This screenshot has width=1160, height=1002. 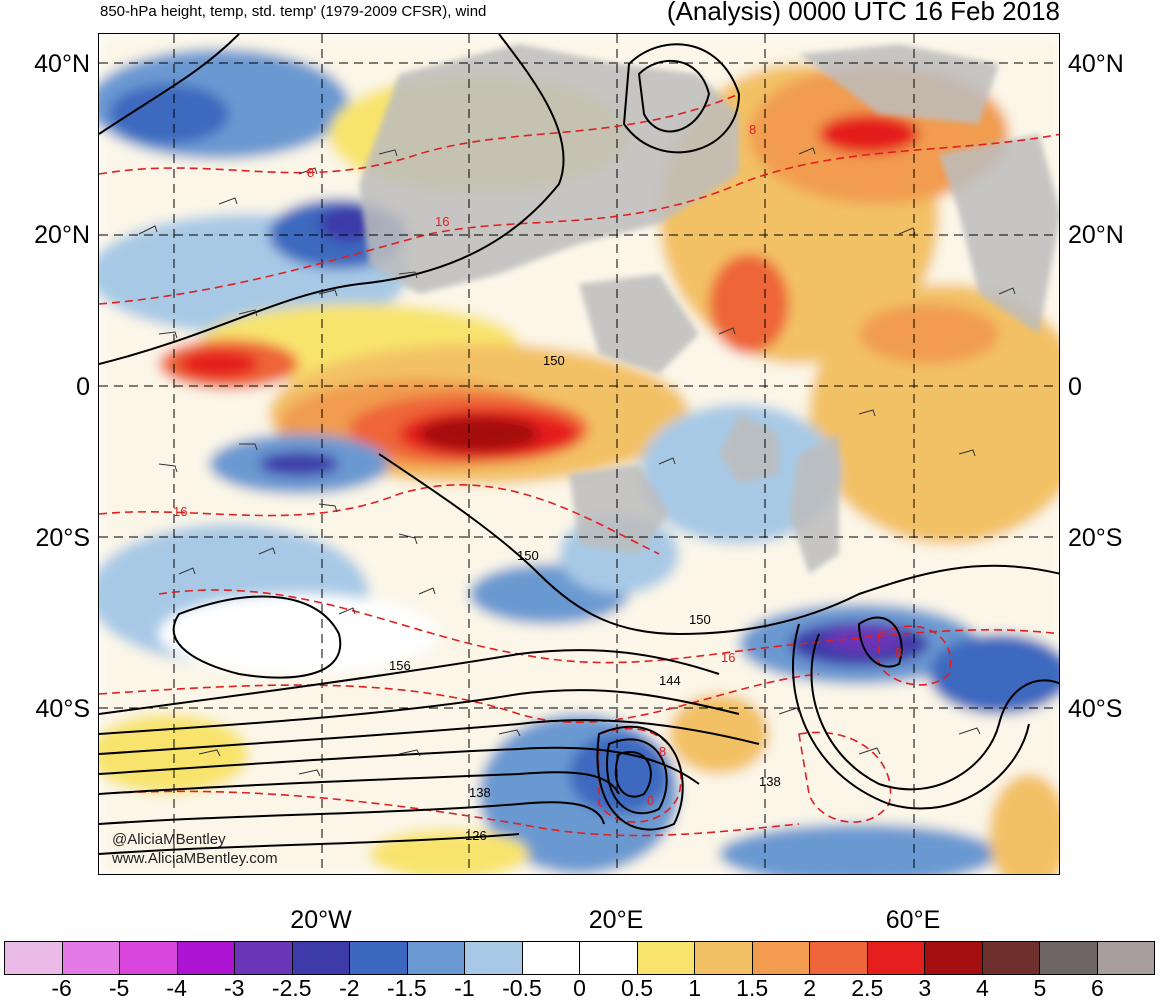 What do you see at coordinates (810, 988) in the screenshot?
I see `colorbar-tick-label: 2` at bounding box center [810, 988].